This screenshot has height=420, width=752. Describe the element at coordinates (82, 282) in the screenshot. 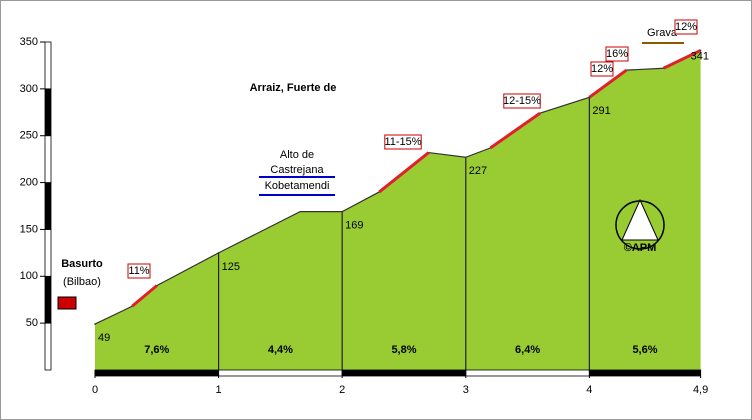

I see `annotation: (Bilbao)` at that location.